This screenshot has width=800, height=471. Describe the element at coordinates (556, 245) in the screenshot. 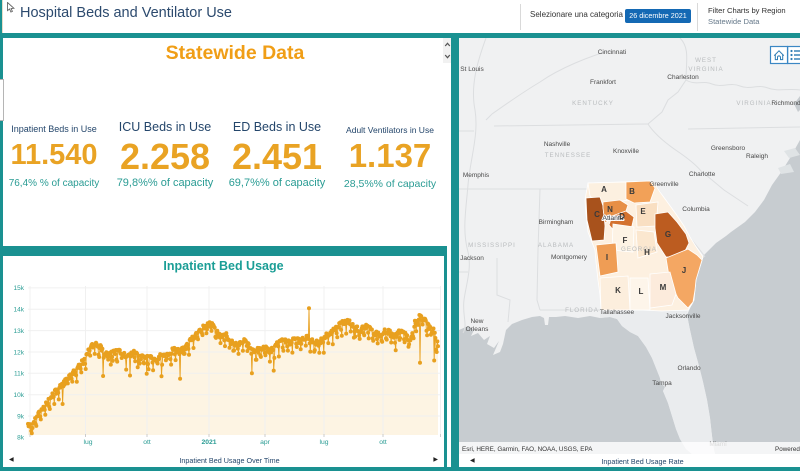

I see `svg-text: ALABAMA` at that location.